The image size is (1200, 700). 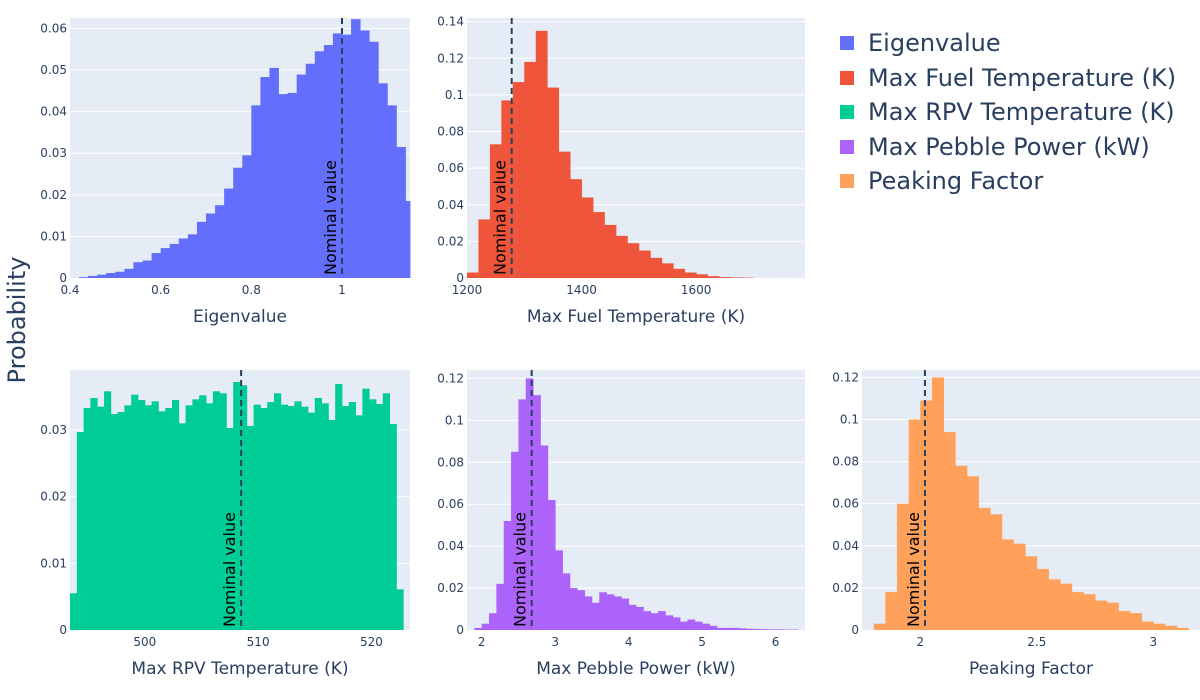 I want to click on y-tick-label: 0.02, so click(x=53, y=195).